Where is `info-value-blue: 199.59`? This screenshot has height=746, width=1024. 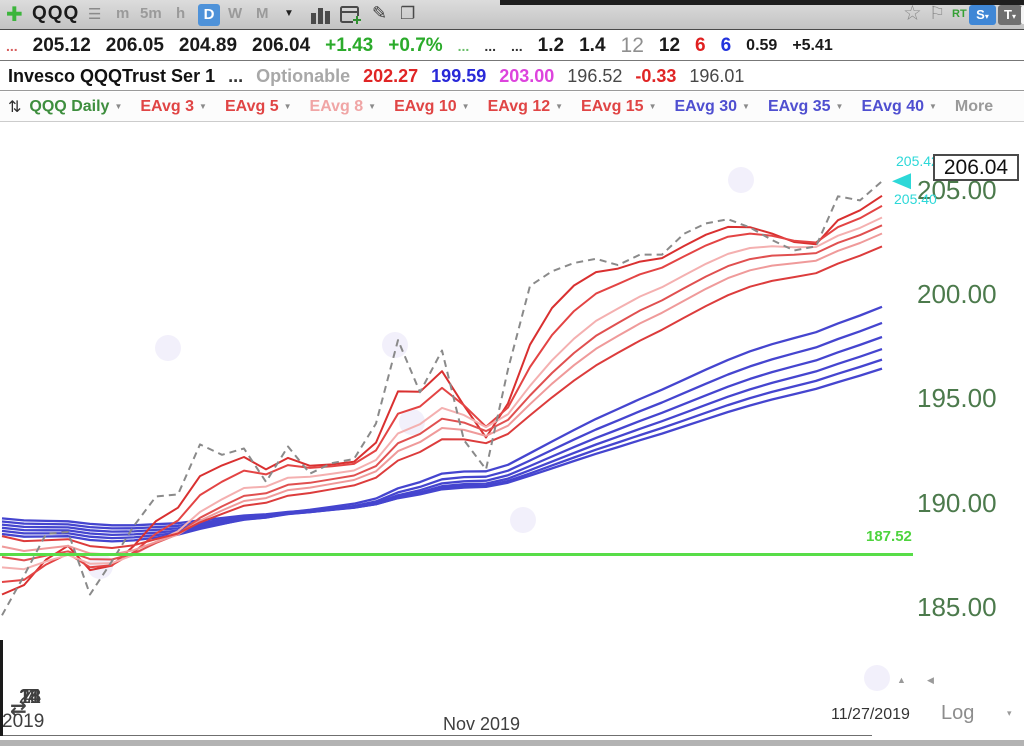
info-value-blue: 199.59 is located at coordinates (459, 75).